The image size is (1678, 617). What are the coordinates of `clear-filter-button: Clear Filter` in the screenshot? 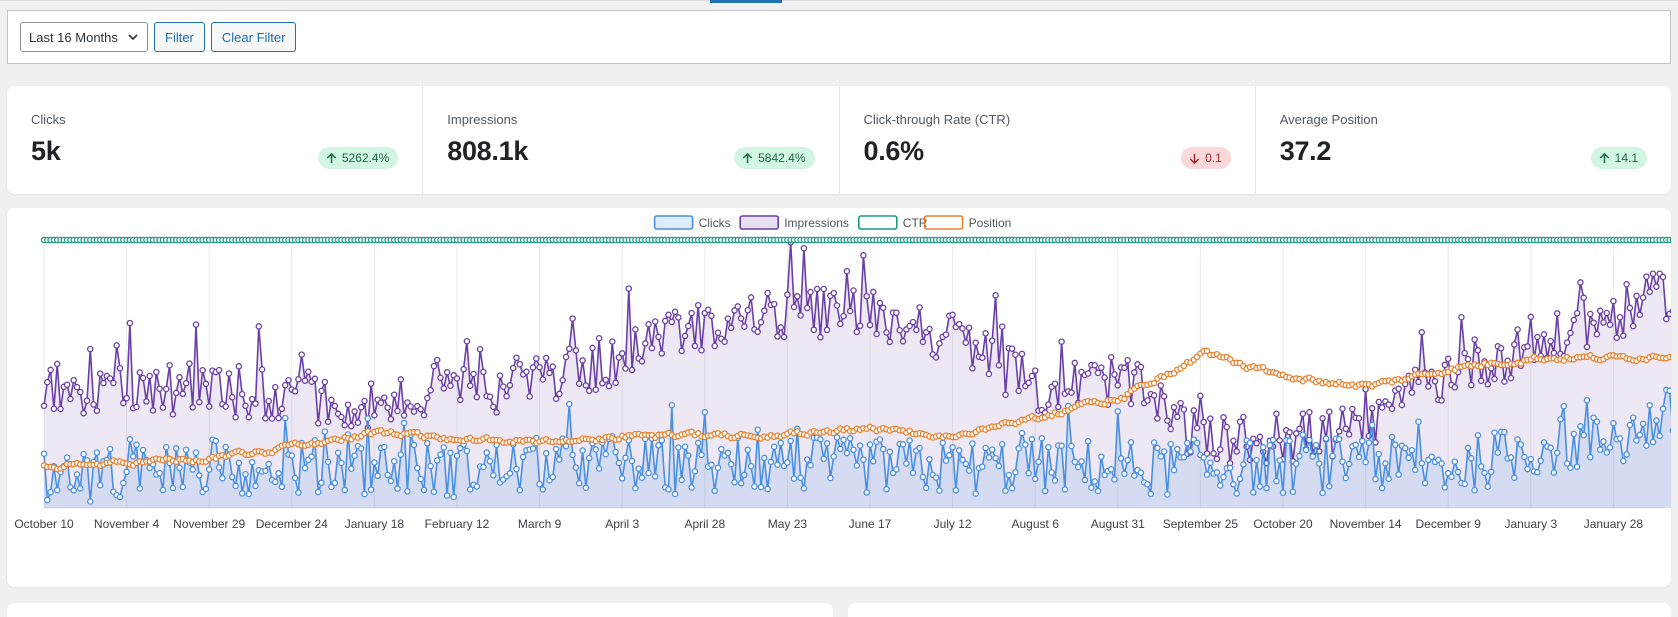 It's located at (253, 37).